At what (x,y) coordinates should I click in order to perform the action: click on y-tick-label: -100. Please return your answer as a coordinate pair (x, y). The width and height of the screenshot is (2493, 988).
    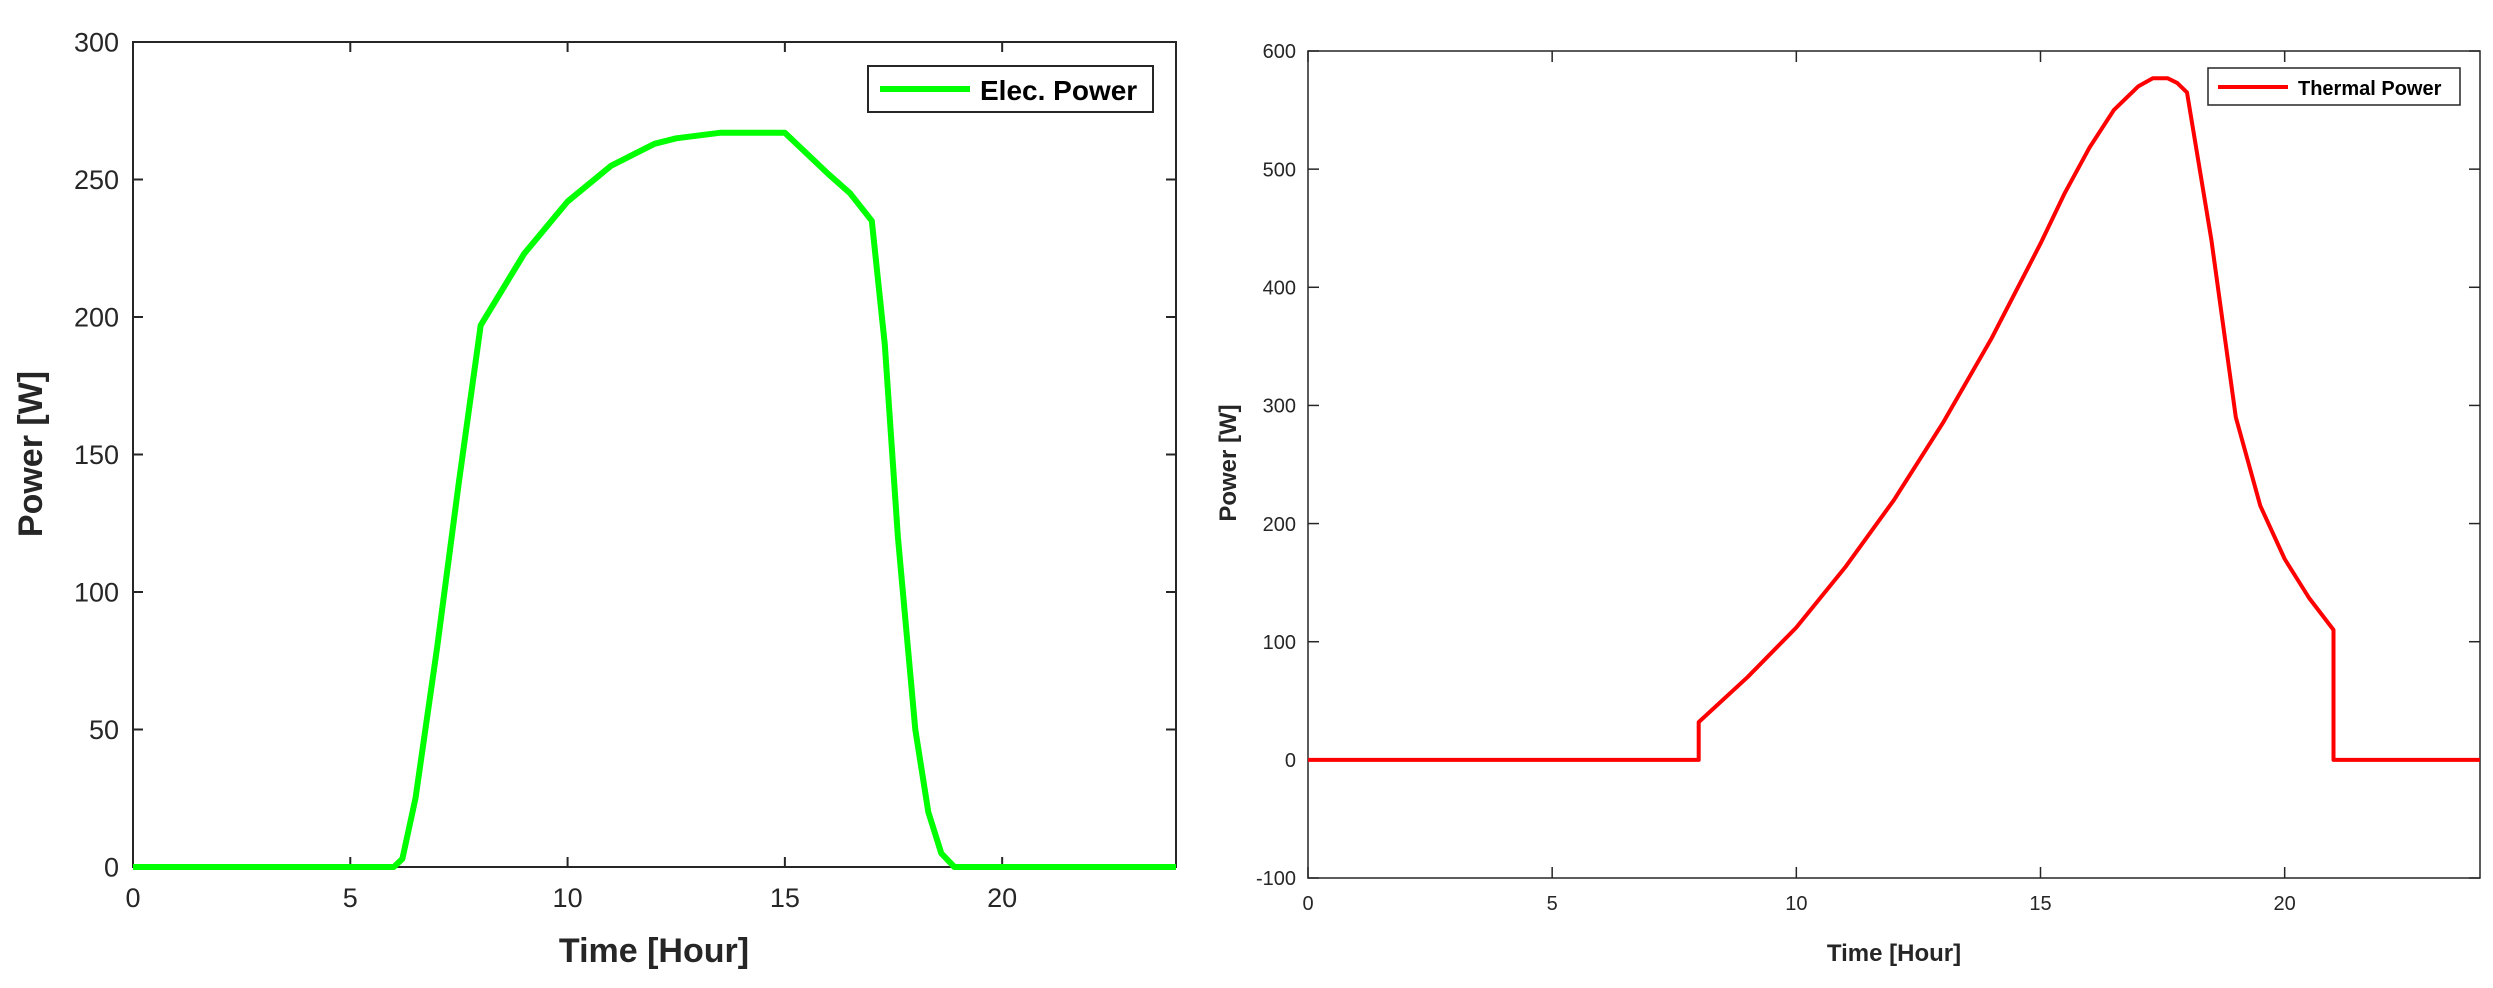
    Looking at the image, I should click on (1276, 879).